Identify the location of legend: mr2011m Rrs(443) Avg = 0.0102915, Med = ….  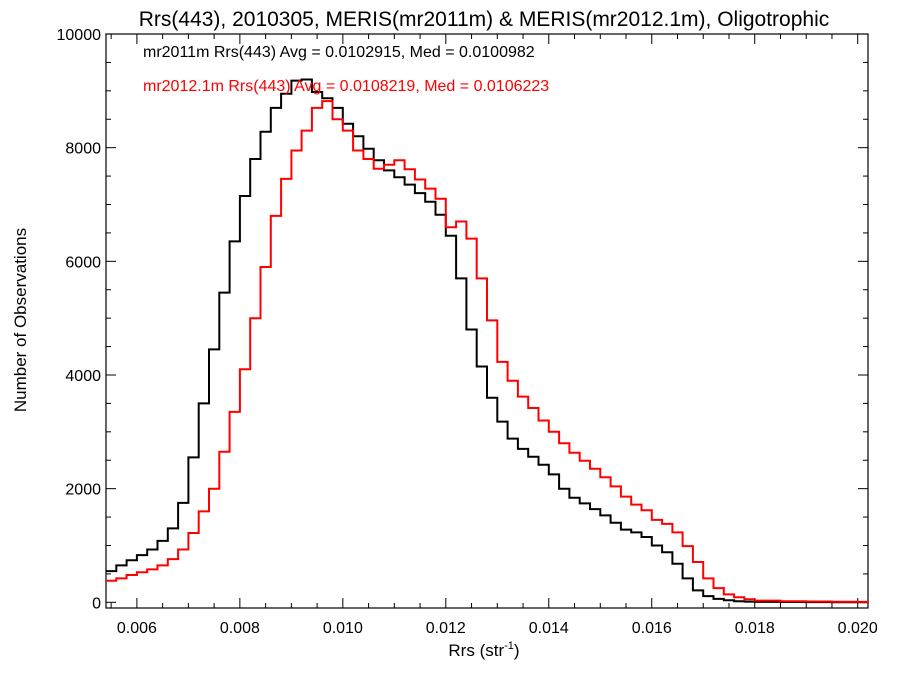
(346, 69).